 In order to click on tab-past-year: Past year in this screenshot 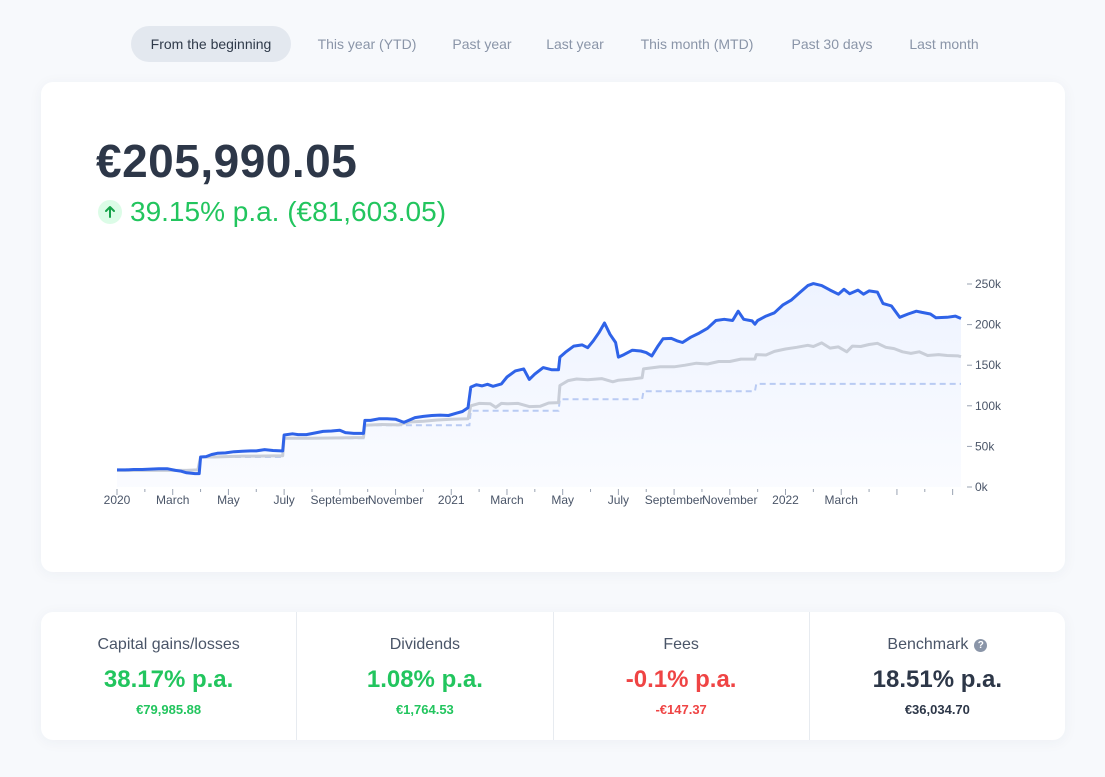, I will do `click(482, 44)`.